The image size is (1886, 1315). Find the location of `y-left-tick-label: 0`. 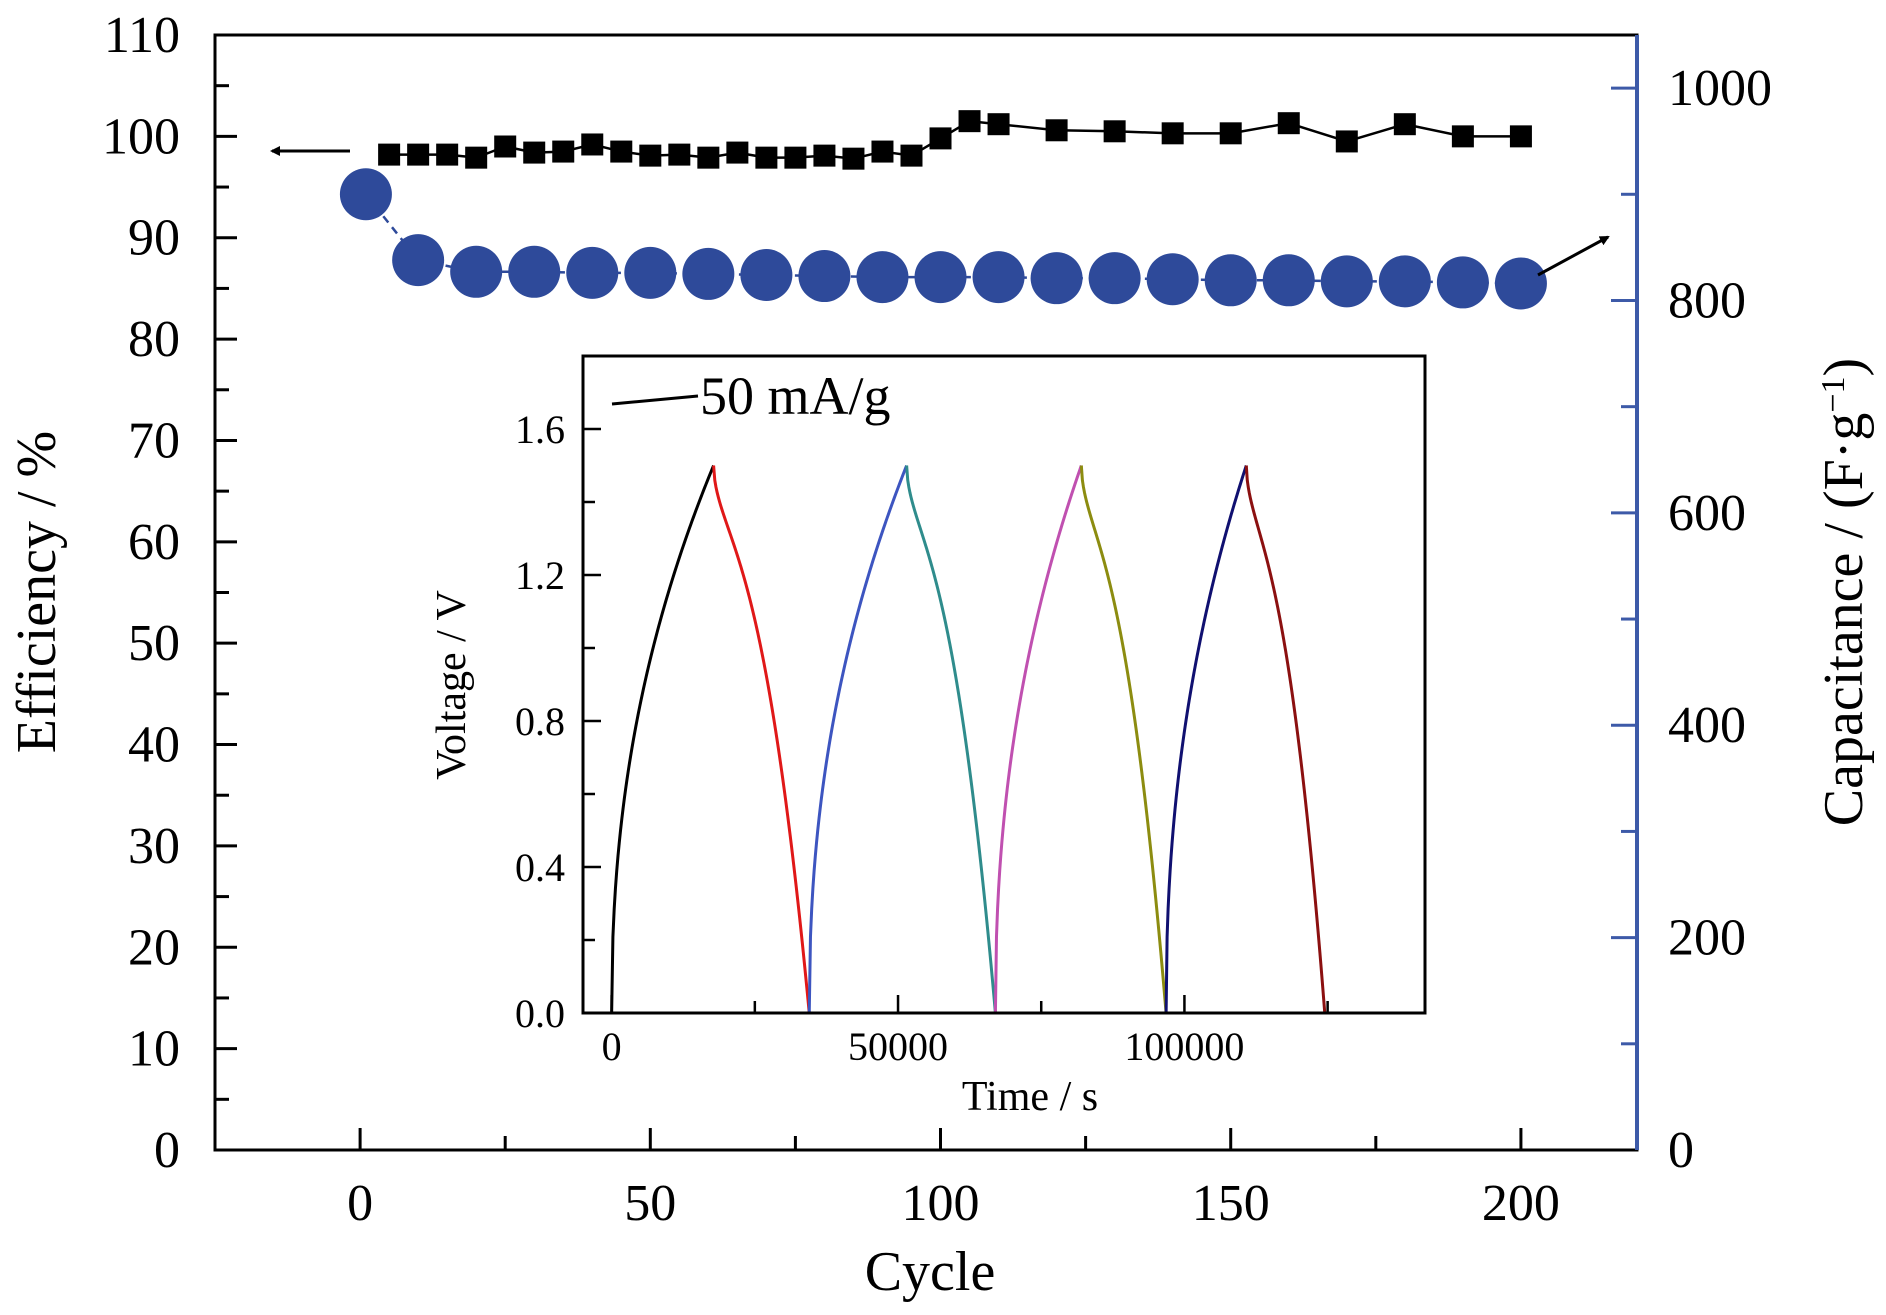

y-left-tick-label: 0 is located at coordinates (167, 1150).